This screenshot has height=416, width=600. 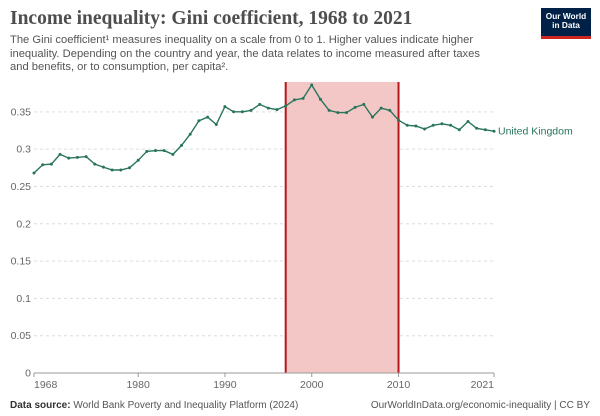 I want to click on data-source-label: Data source:, so click(x=40, y=405).